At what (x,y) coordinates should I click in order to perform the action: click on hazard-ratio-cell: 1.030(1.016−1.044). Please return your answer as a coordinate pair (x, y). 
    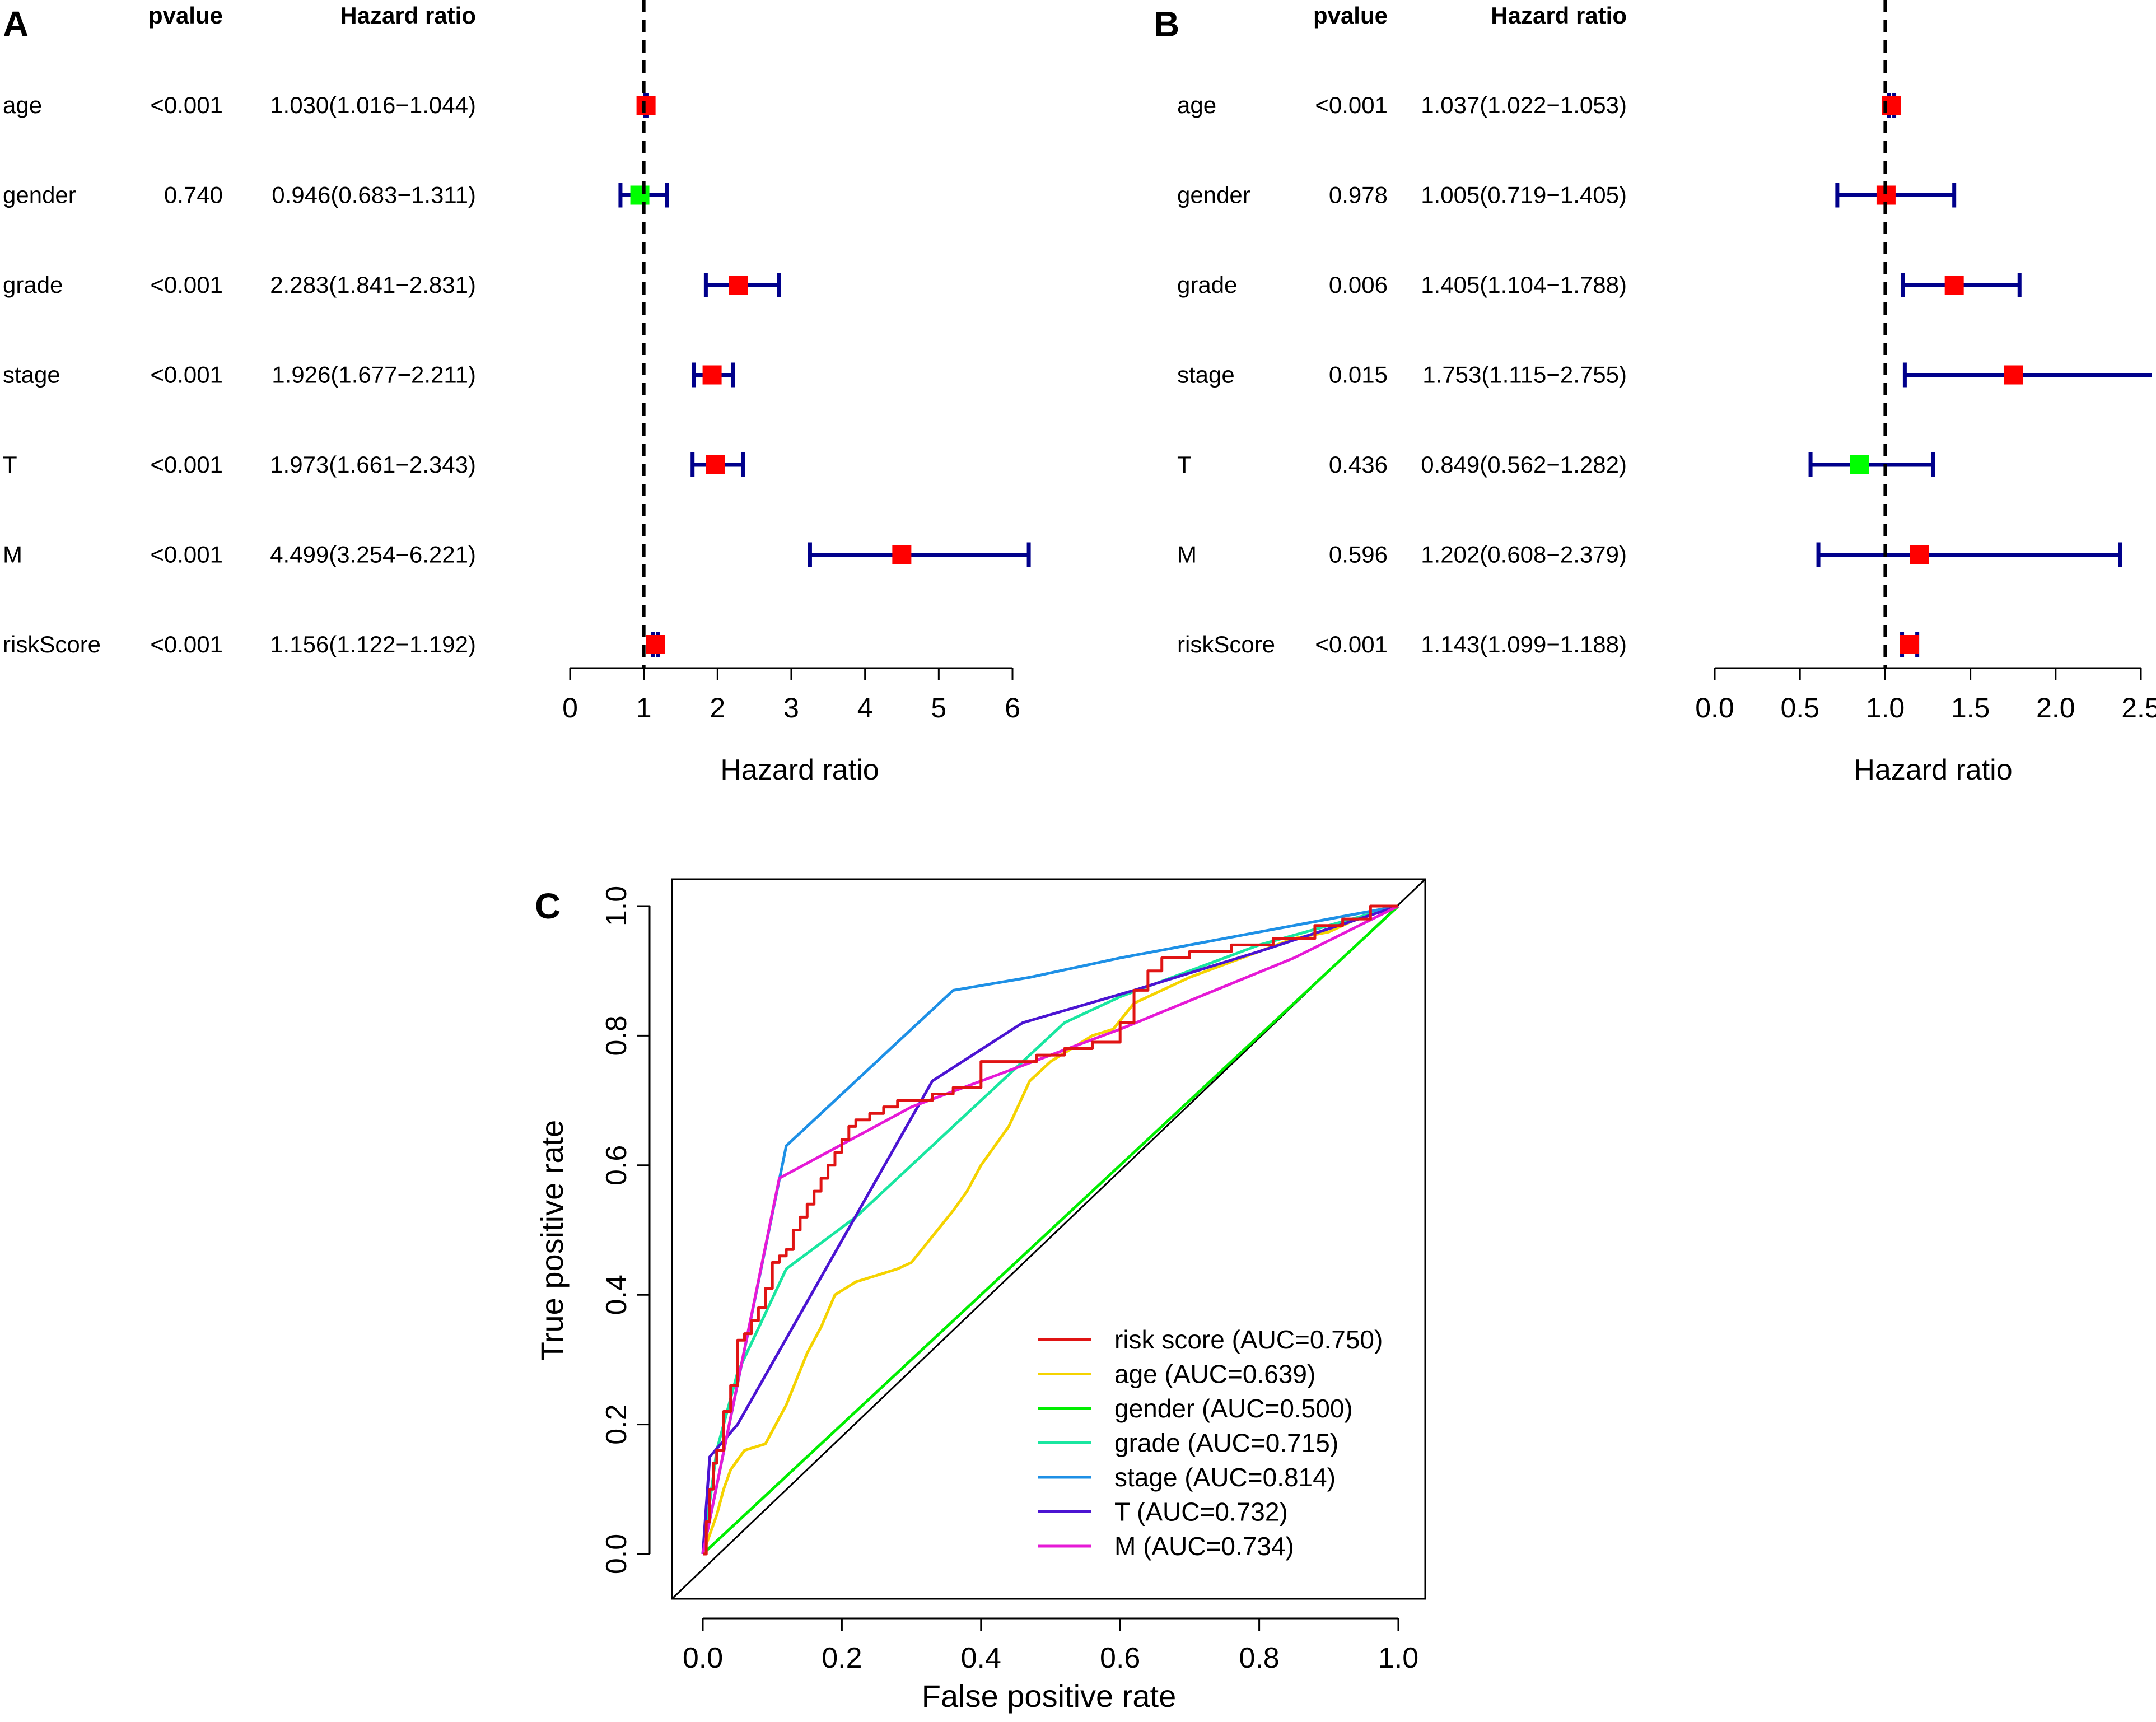
    Looking at the image, I should click on (373, 105).